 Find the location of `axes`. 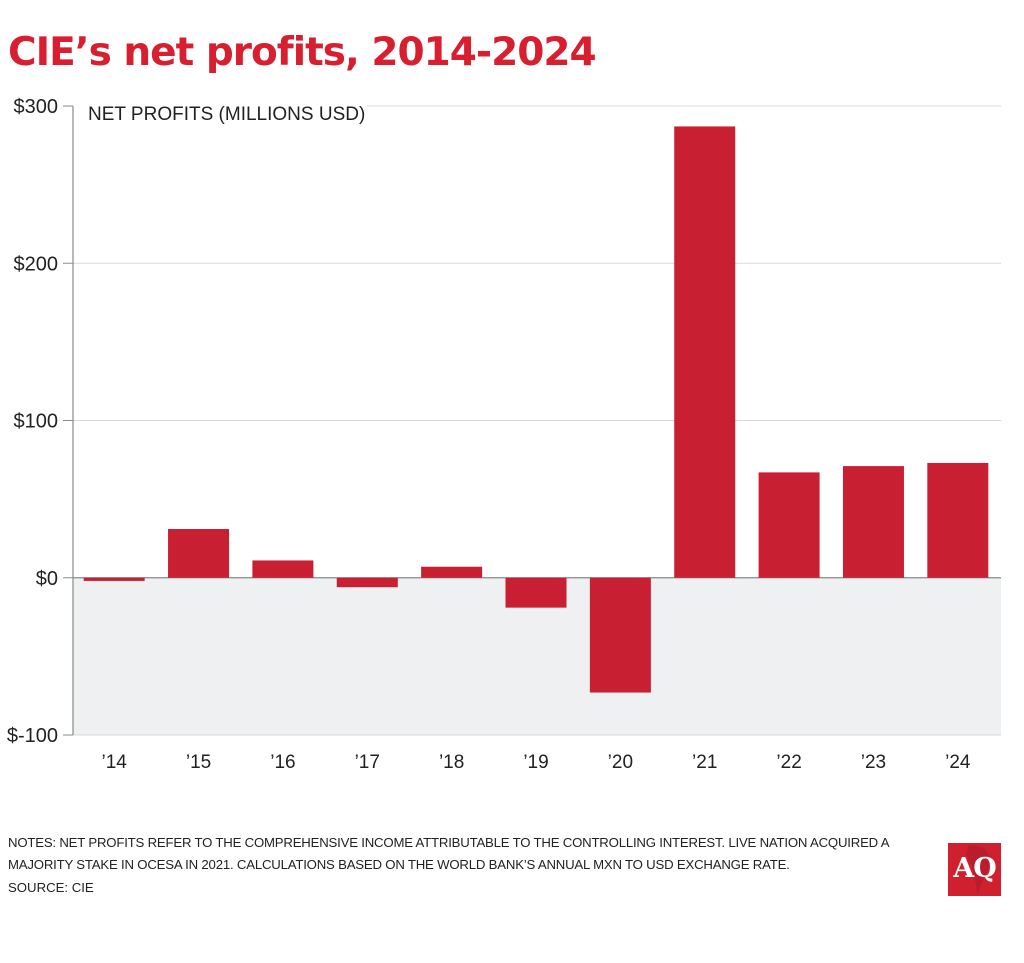

axes is located at coordinates (68, 420).